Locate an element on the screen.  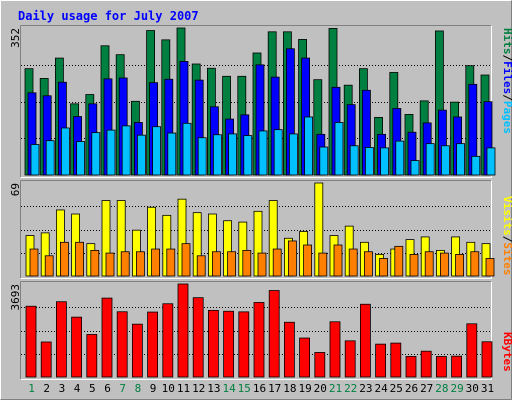
x-tick-label-day-1: 1 is located at coordinates (31, 388).